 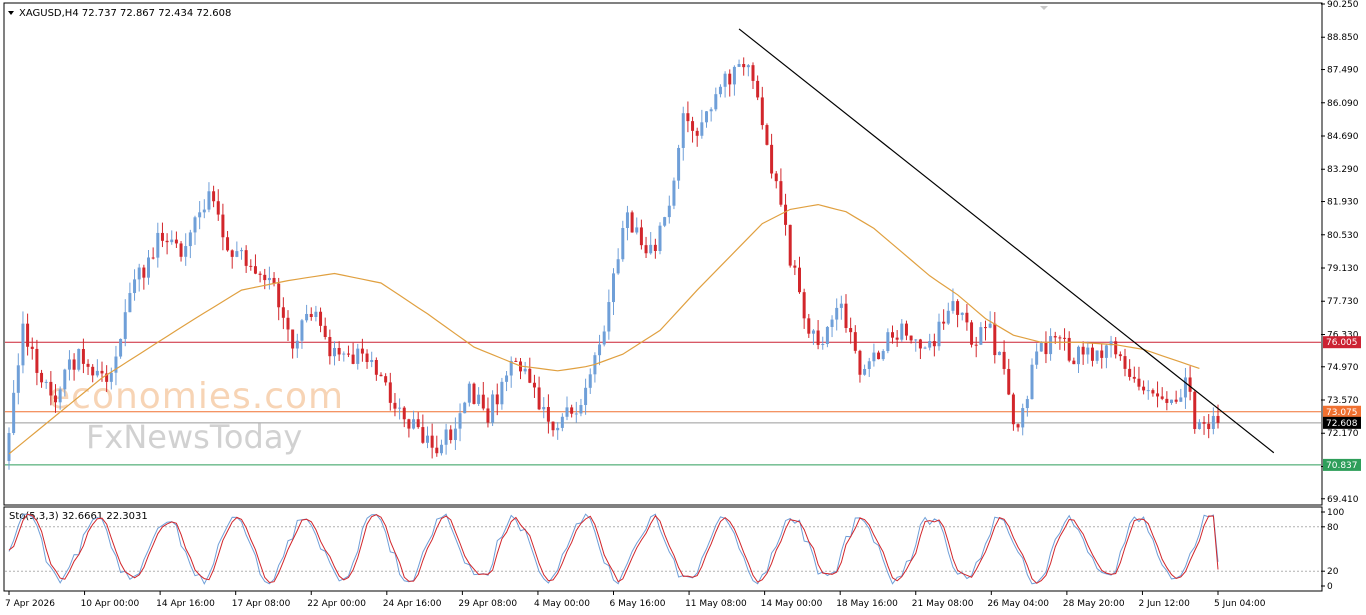 I want to click on stoch-tick-label: 0, so click(x=1330, y=587).